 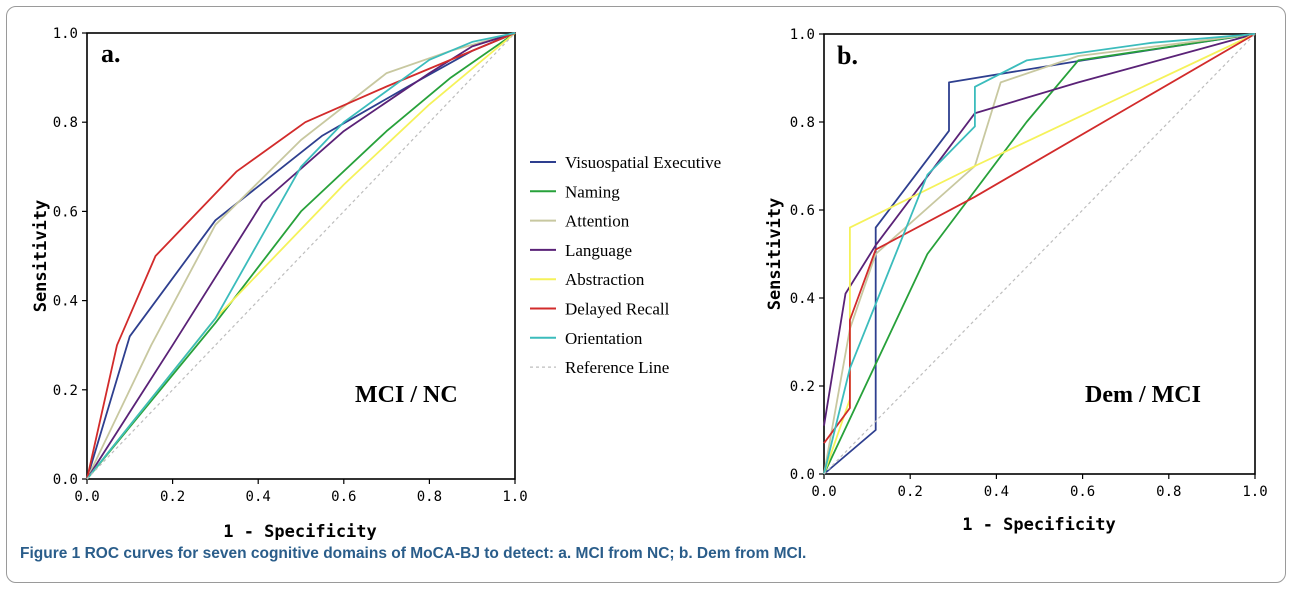 I want to click on panel-a-x-tick-label: 0.6, so click(x=343, y=497).